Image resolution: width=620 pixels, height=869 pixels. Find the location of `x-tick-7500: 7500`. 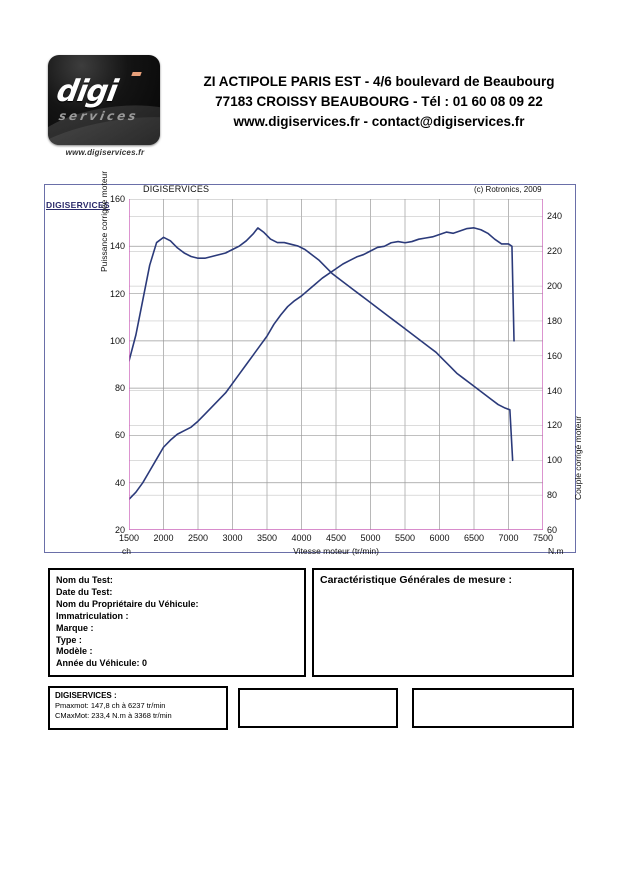

x-tick-7500: 7500 is located at coordinates (543, 538).